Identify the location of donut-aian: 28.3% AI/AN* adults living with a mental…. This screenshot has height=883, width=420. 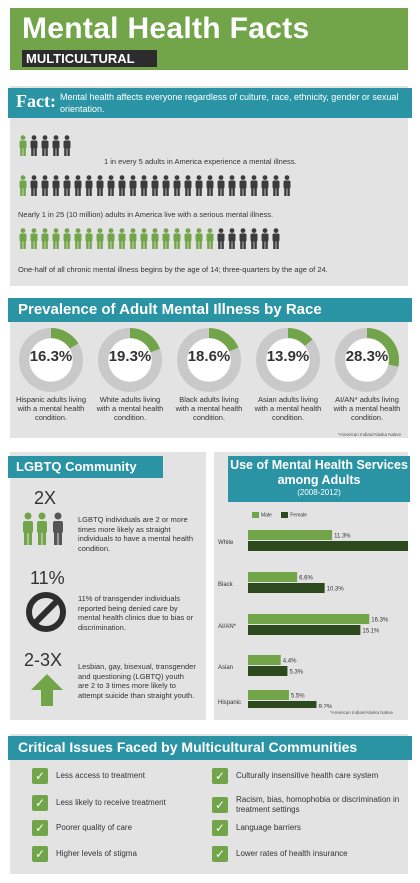
(367, 374).